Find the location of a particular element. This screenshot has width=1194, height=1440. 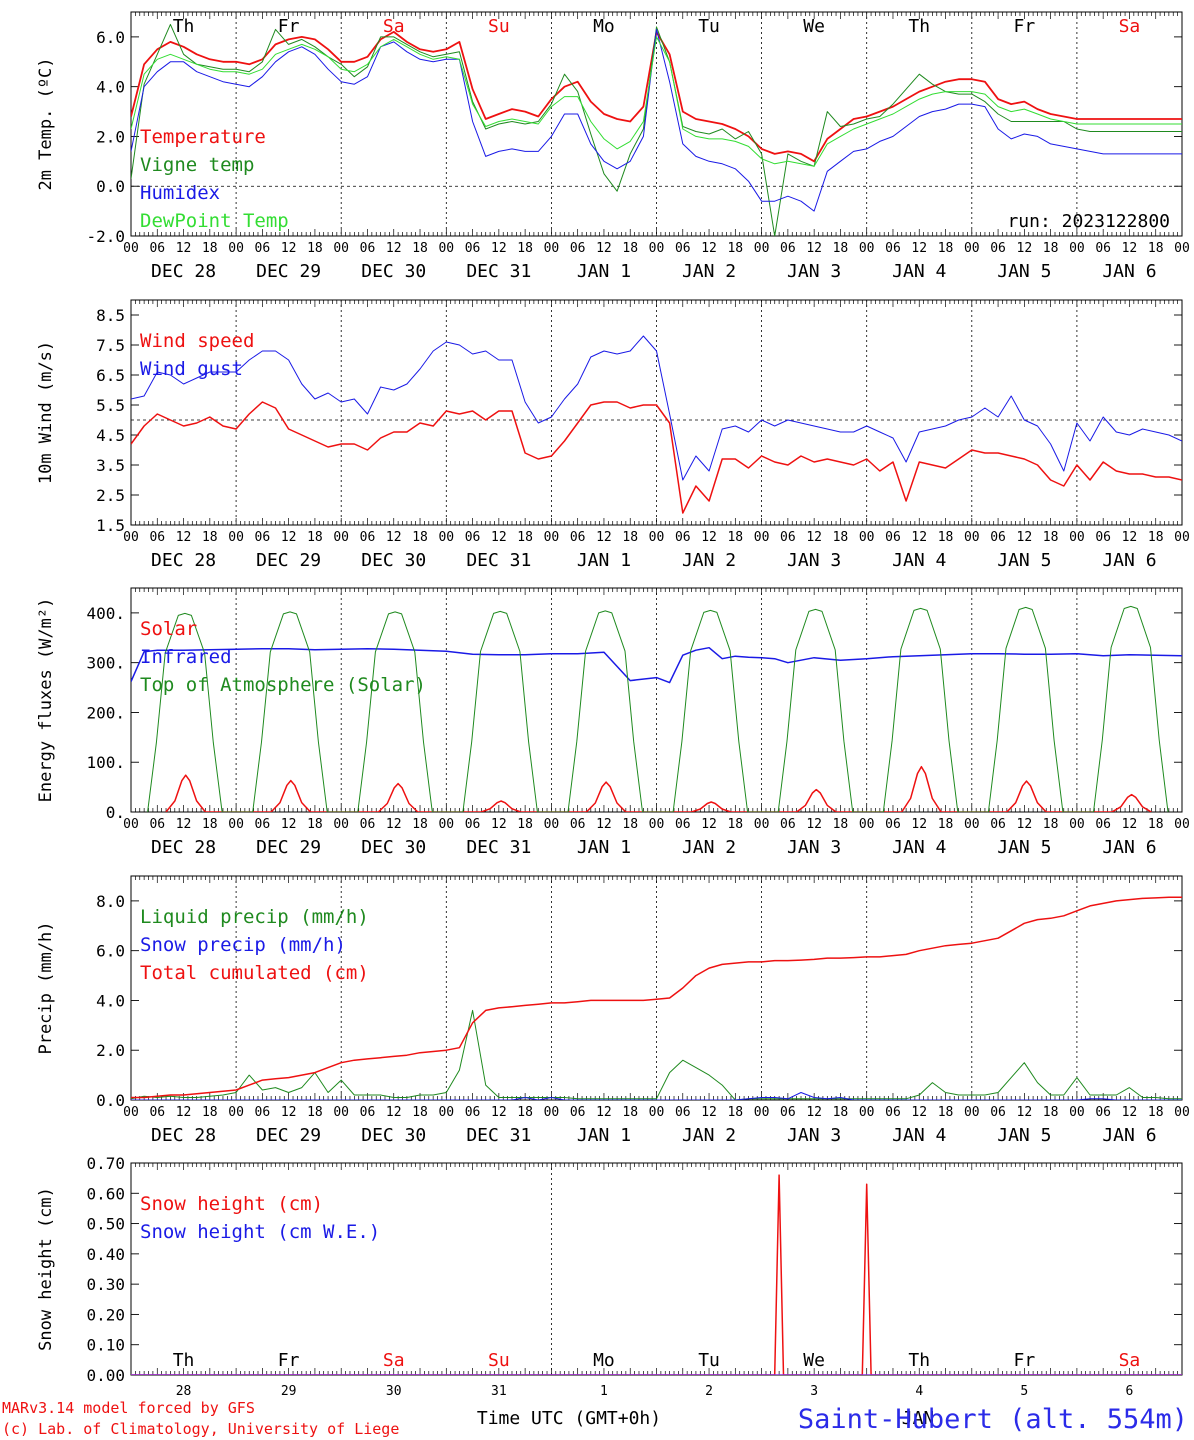

legend-entry: Total cumulated (cm) is located at coordinates (254, 973).